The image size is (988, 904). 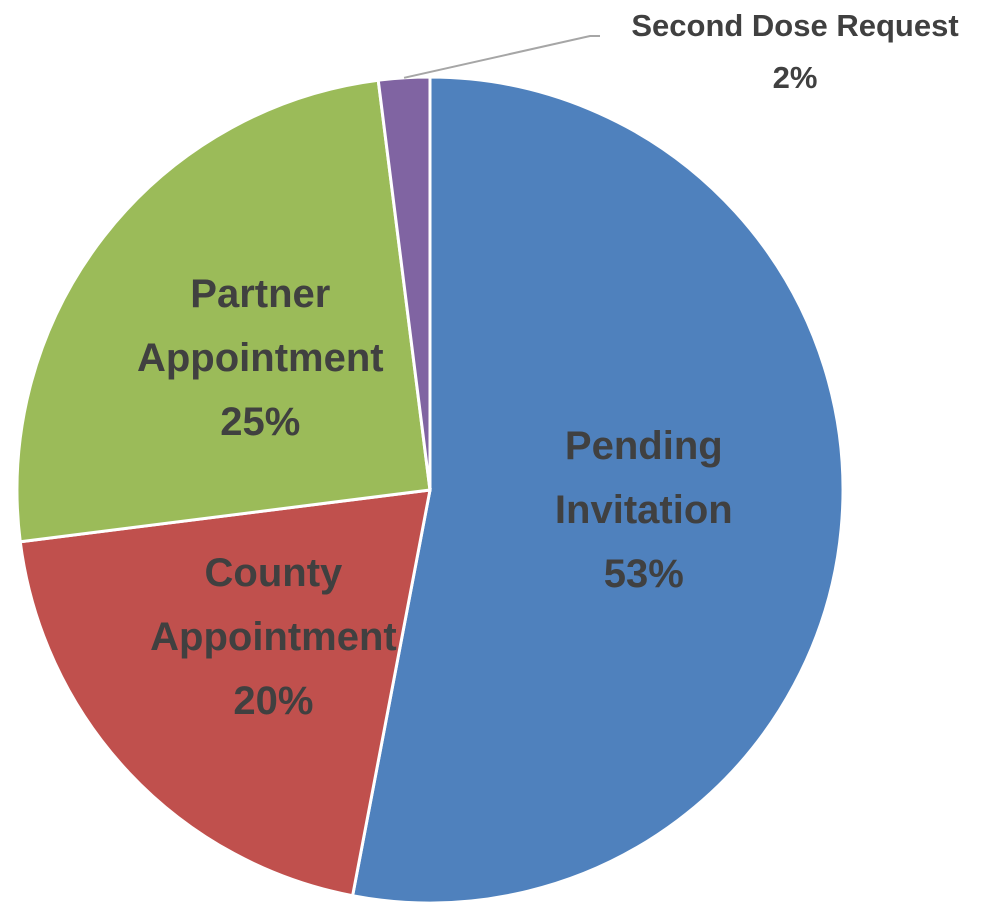 What do you see at coordinates (795, 77) in the screenshot?
I see `value-label: 2%` at bounding box center [795, 77].